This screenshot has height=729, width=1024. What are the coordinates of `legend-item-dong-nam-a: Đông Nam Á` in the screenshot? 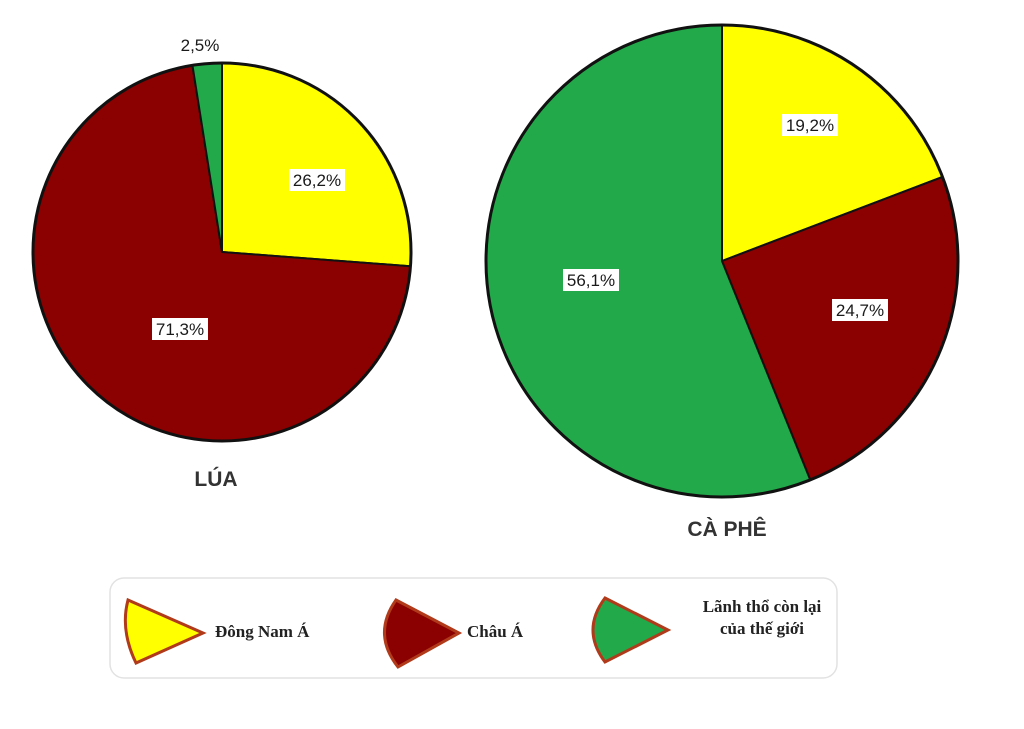 It's located at (216, 631).